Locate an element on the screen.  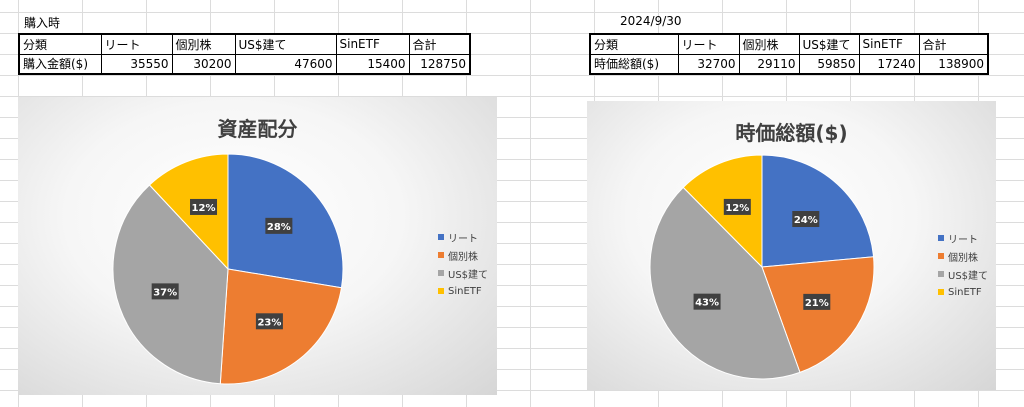
pie-chart-svg: 28% 23% 37% 12% is located at coordinates (228, 269).